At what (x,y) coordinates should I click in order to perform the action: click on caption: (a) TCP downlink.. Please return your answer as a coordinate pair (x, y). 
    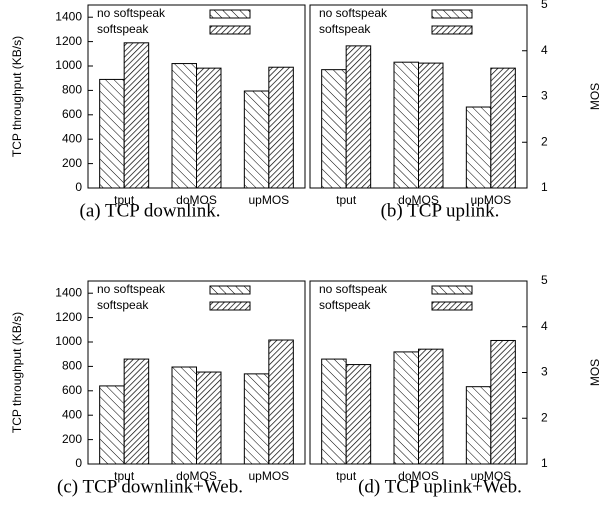
    Looking at the image, I should click on (150, 210).